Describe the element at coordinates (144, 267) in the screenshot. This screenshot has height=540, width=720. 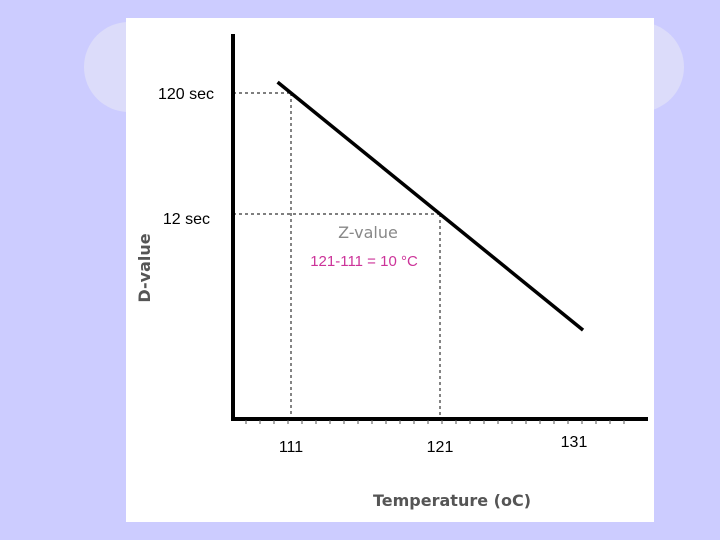
I see `y-axis-title: D-value` at that location.